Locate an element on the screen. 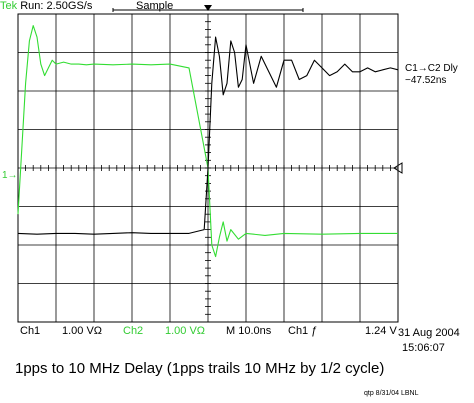 This screenshot has width=474, height=403. ch2-scale: 1.00 VΩ is located at coordinates (185, 331).